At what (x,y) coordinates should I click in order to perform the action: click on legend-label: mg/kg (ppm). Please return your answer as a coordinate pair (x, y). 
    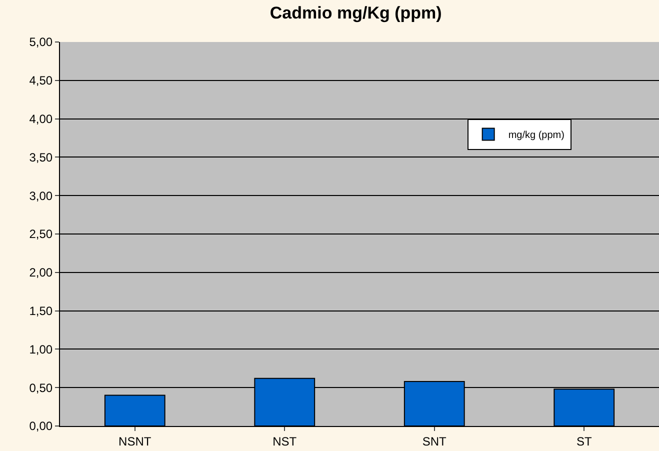
    Looking at the image, I should click on (536, 136).